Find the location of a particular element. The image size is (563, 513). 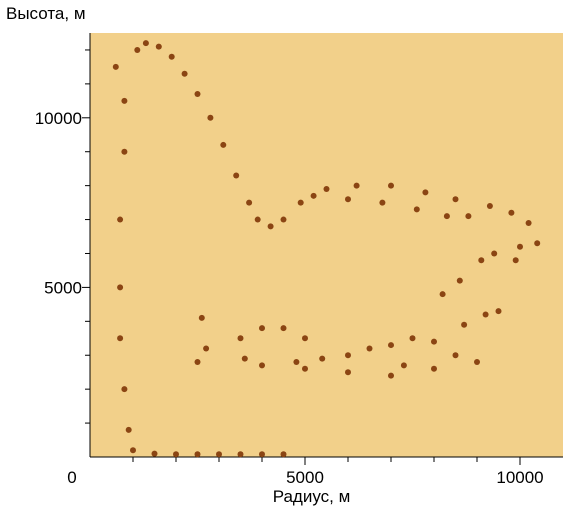

y-tick-label: 10000 is located at coordinates (58, 118).